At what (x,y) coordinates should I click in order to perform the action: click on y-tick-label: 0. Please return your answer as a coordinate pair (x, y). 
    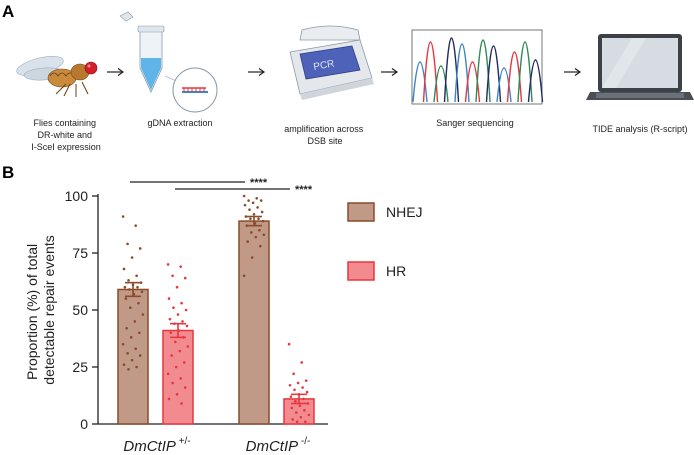
    Looking at the image, I should click on (84, 424).